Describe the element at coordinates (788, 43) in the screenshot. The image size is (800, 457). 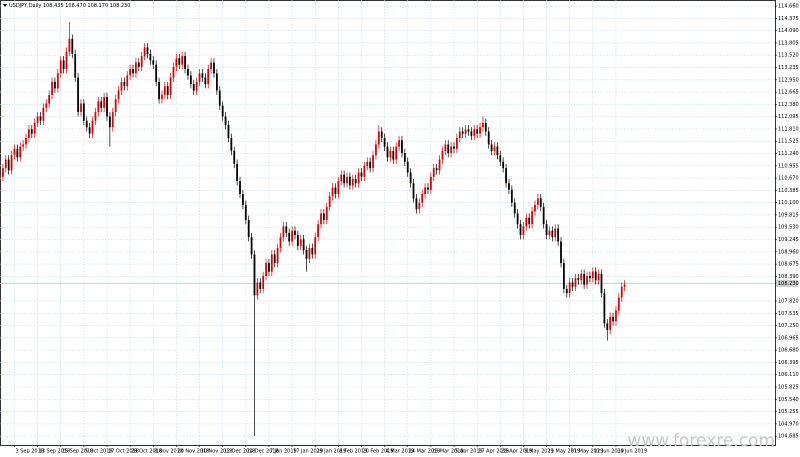
I see `y-tick-label: 113.805` at that location.